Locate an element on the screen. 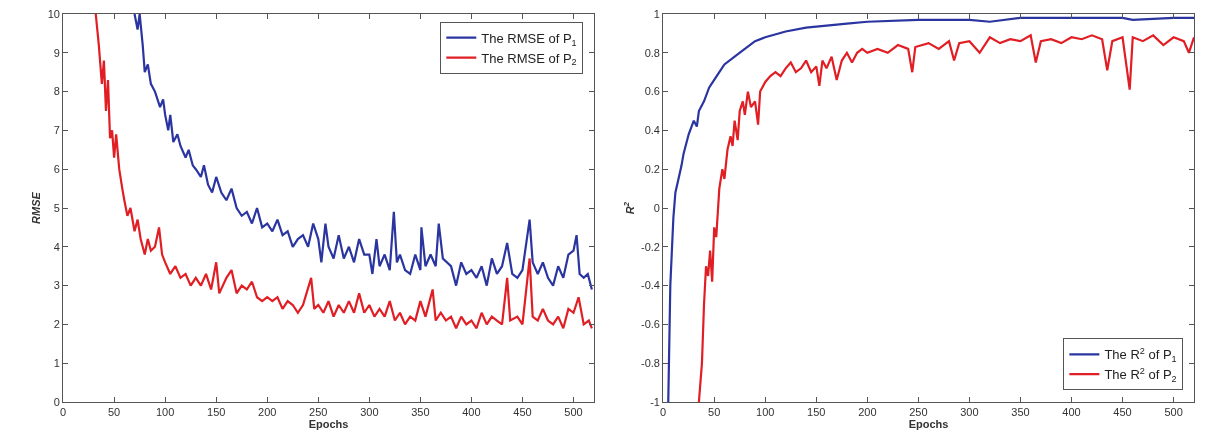 The image size is (1206, 442). y-tick-label: 0.4 is located at coordinates (652, 130).